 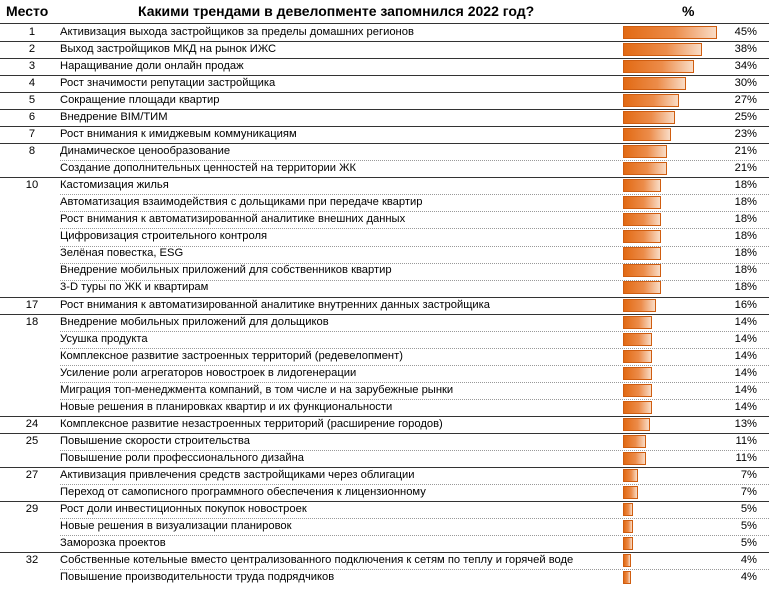 What do you see at coordinates (384, 441) in the screenshot?
I see `table-row: 25 Повышение скорости строительства 11%` at bounding box center [384, 441].